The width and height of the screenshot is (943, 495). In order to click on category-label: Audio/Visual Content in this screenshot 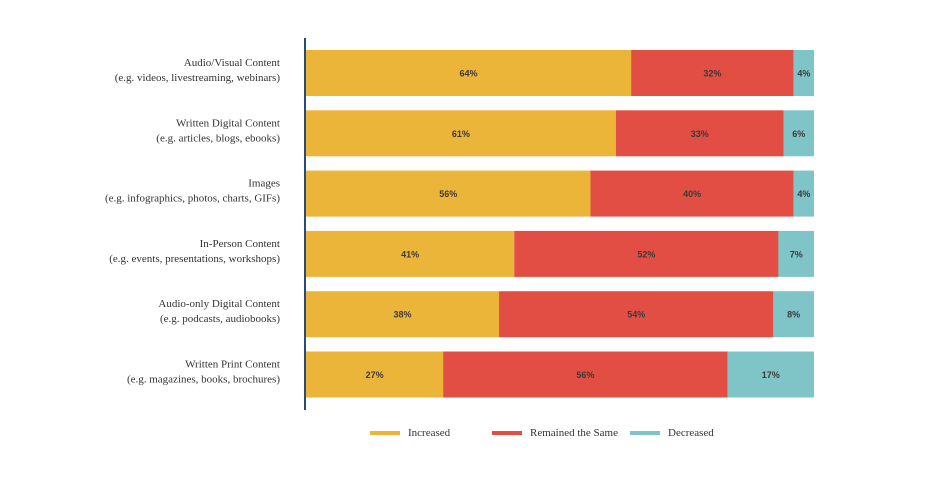, I will do `click(232, 63)`.